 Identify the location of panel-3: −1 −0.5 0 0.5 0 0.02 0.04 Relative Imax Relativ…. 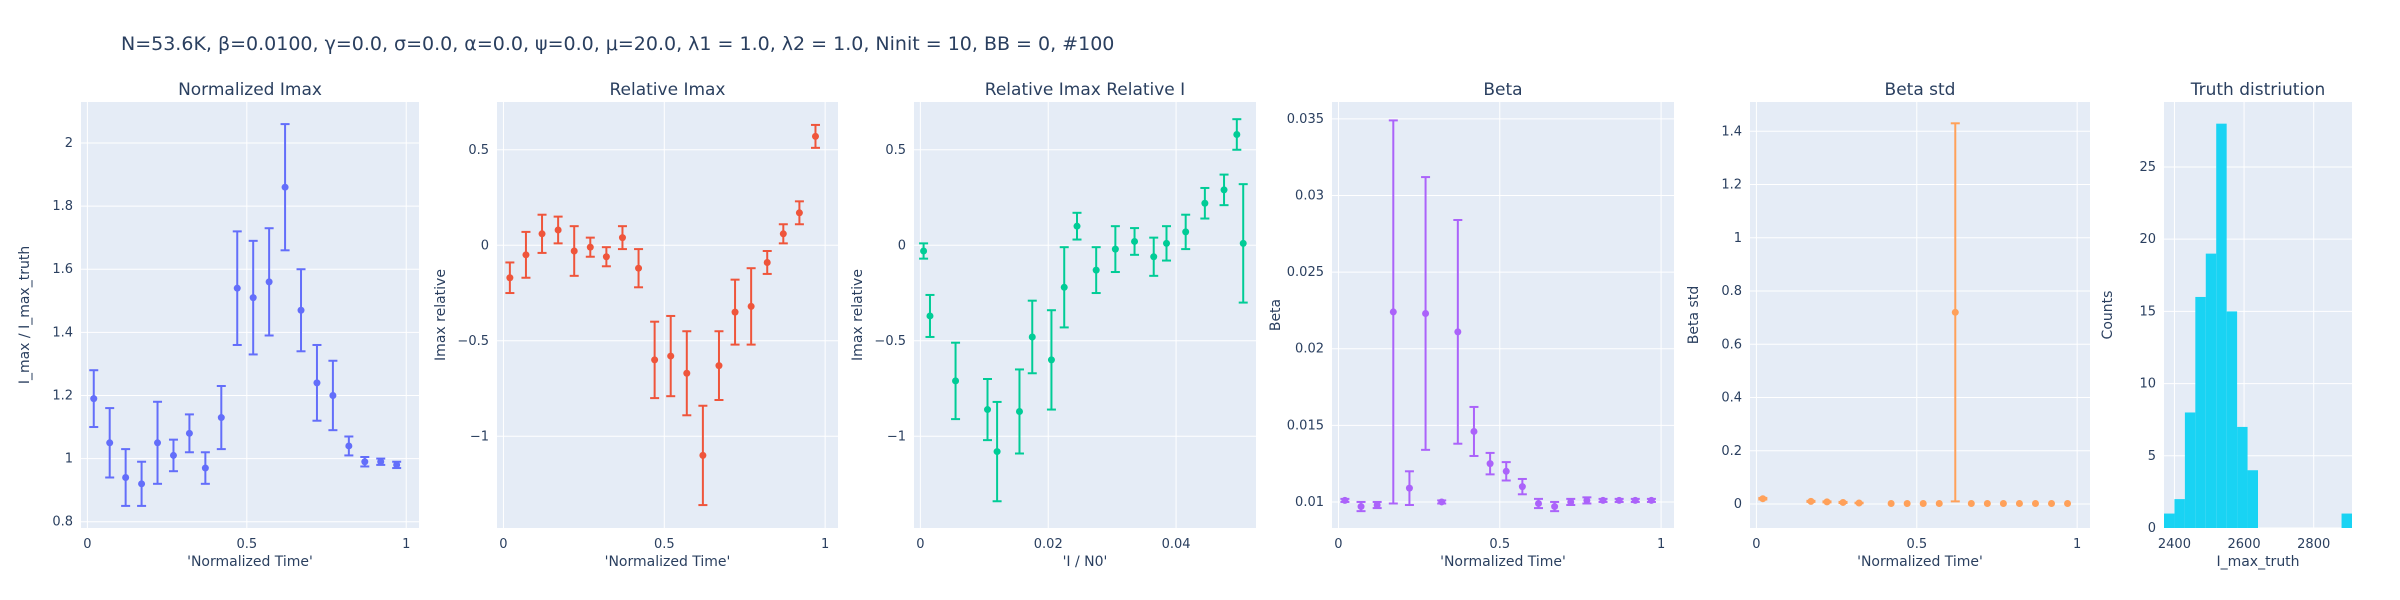
(1053, 325).